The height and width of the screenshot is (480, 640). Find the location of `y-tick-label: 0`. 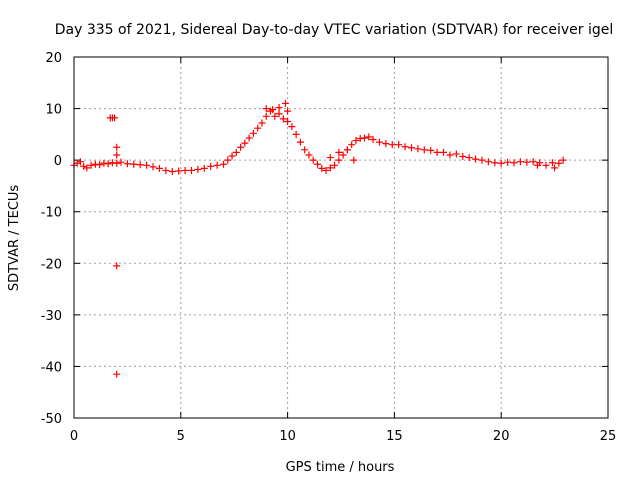

y-tick-label: 0 is located at coordinates (58, 161).